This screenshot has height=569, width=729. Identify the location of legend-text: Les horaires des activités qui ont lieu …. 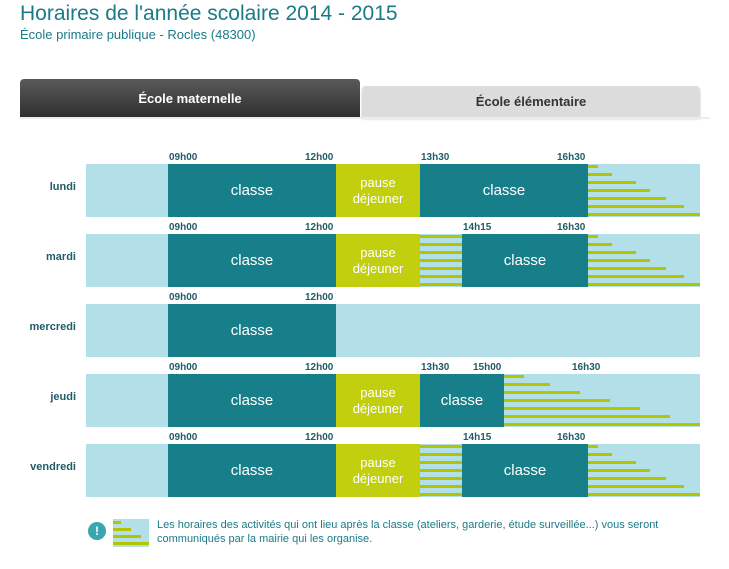
(408, 532).